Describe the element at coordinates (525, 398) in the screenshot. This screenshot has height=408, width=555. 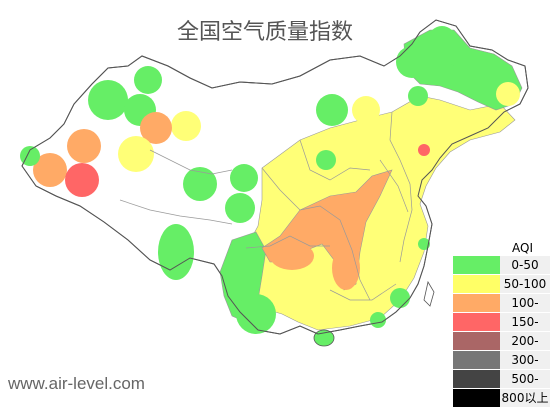
I see `legend-label: 800以上` at that location.